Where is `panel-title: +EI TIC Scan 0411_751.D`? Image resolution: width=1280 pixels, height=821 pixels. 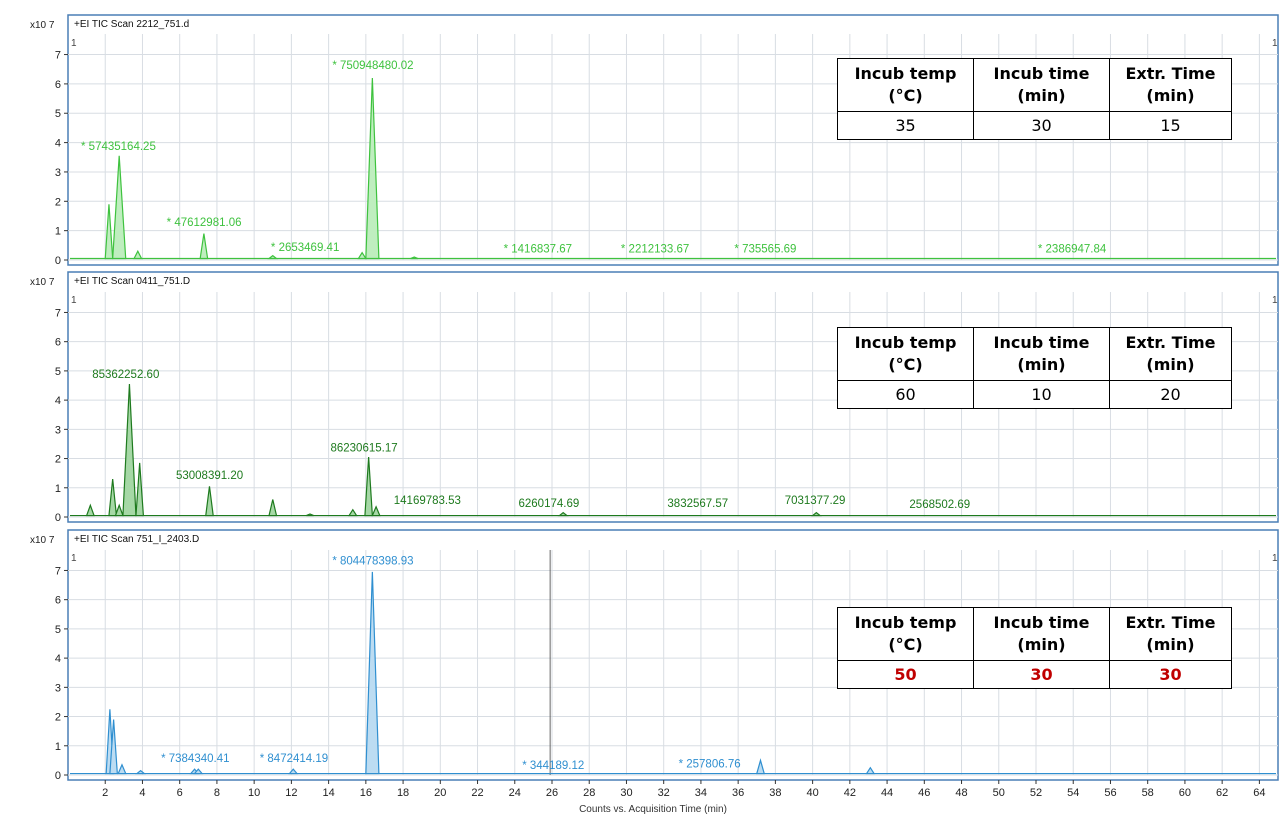
panel-title: +EI TIC Scan 0411_751.D is located at coordinates (132, 281).